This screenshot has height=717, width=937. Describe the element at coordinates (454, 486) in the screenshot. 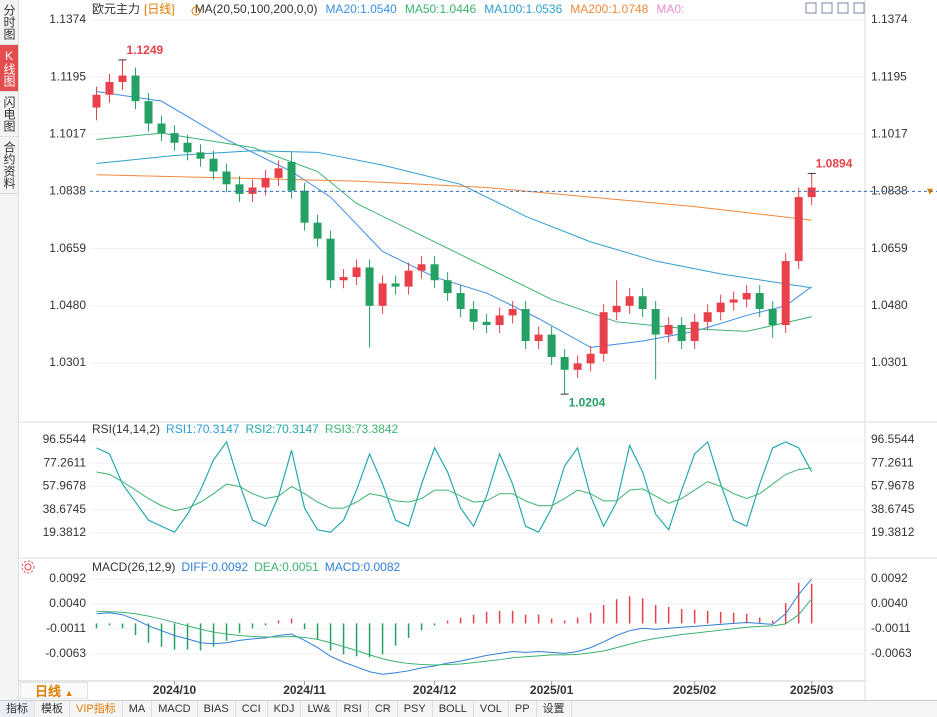

I see `rsi-line` at that location.